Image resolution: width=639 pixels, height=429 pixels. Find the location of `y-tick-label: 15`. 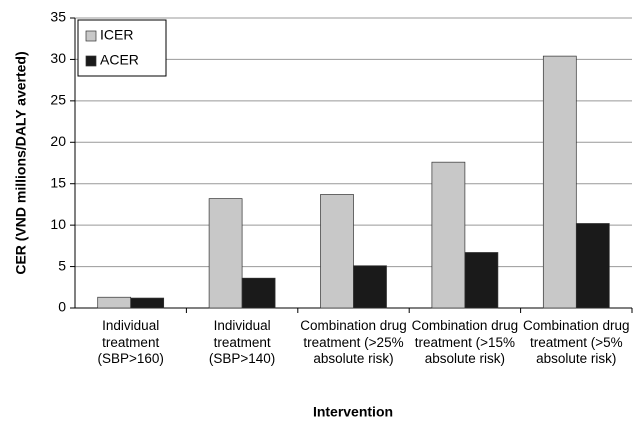

y-tick-label: 15 is located at coordinates (58, 182).